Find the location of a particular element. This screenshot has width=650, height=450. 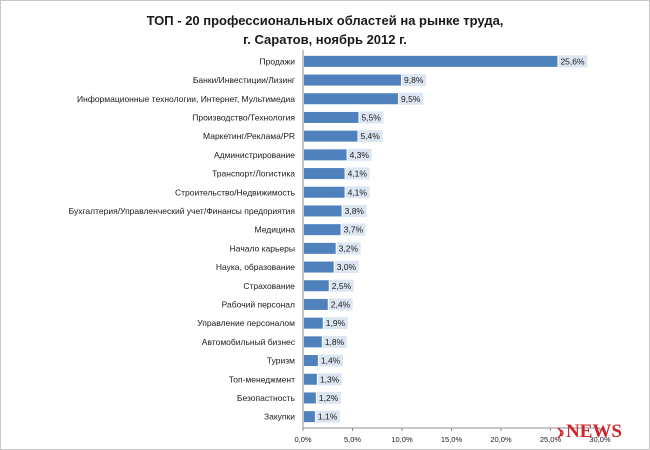

data-label: 3,0% is located at coordinates (347, 267).